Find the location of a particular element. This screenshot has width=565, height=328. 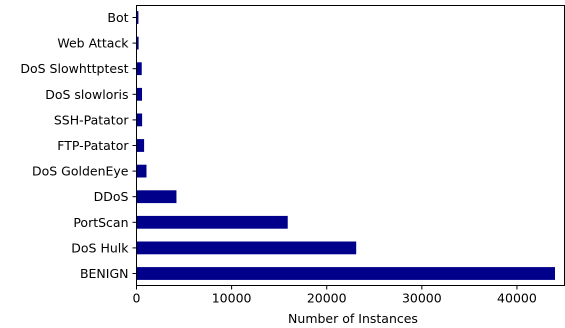

bar-dos-hulk is located at coordinates (246, 248).